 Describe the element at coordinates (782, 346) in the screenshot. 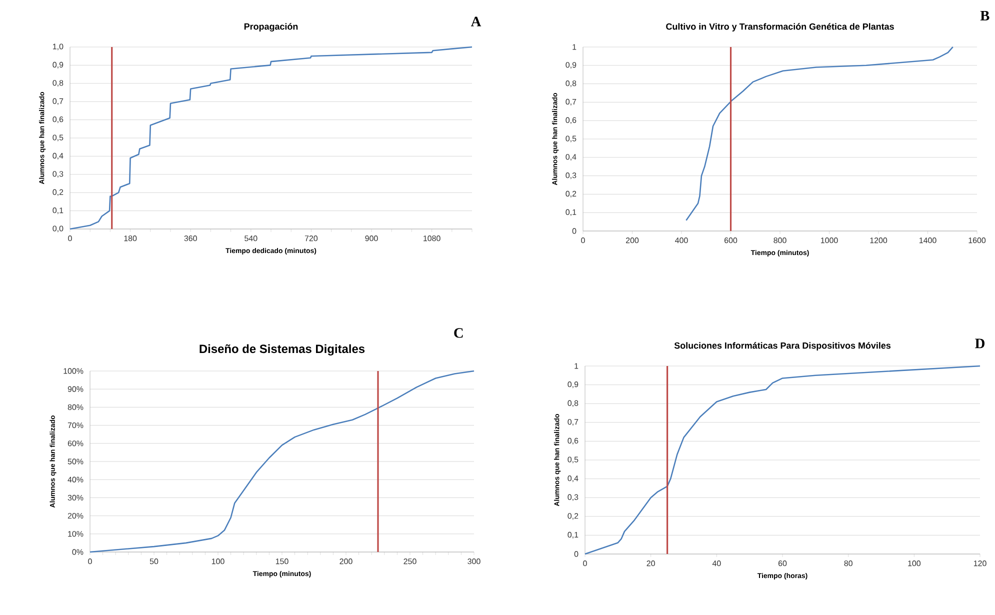

I see `chart-title: Soluciones Informáticas Para Dispositivos Móviles` at that location.